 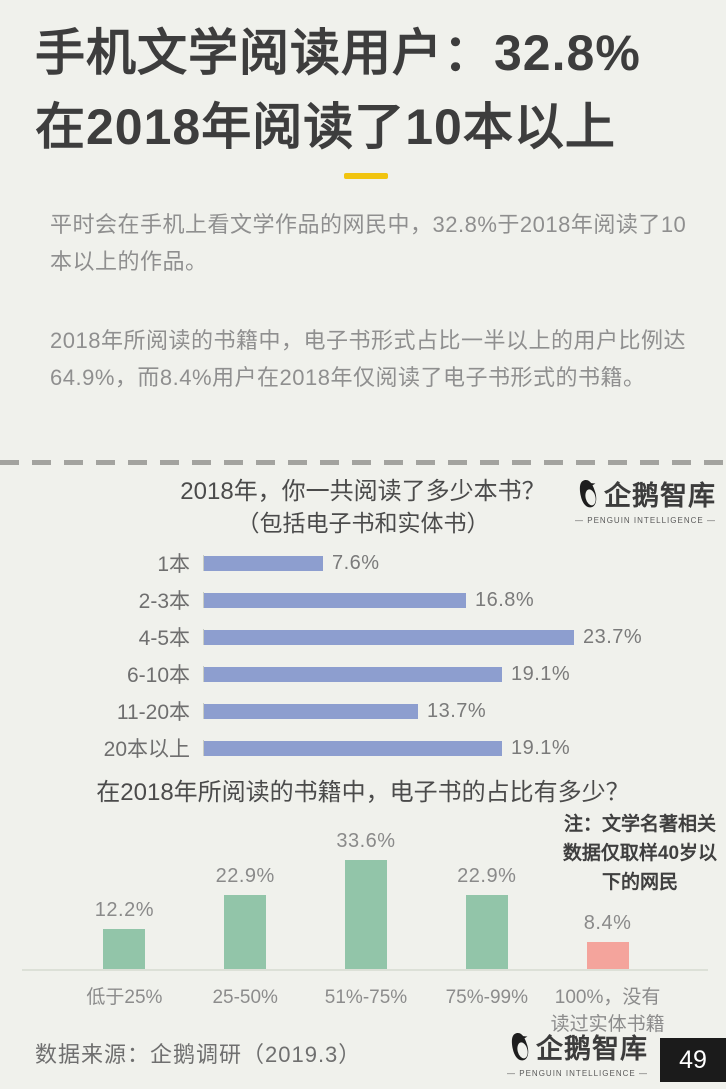 I want to click on dashed-divider, so click(x=363, y=462).